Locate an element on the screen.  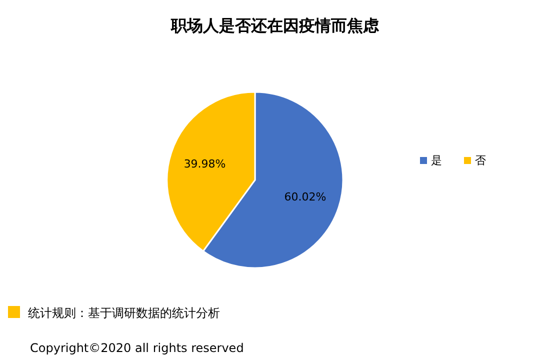
text: 统计规则：基于调研数据的统计分析 is located at coordinates (124, 313).